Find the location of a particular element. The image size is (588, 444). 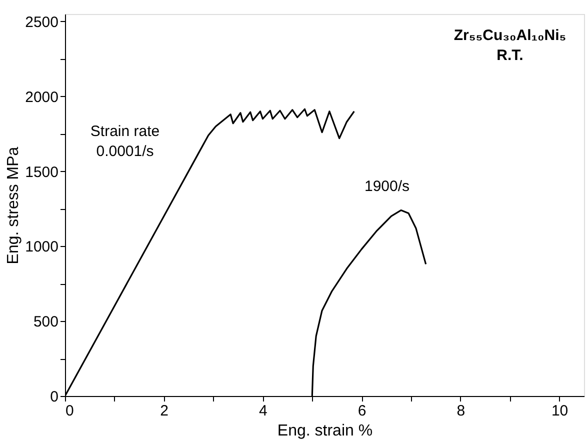

y-tick-label: 2500 is located at coordinates (41, 22).